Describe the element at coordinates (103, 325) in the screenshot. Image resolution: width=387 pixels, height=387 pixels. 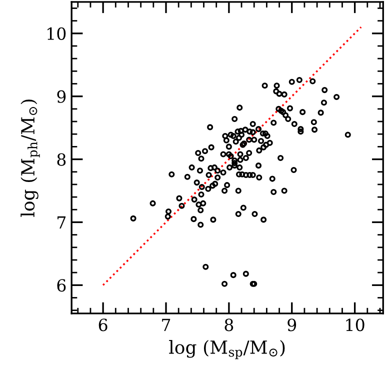
I see `x-tick-label: 6` at that location.